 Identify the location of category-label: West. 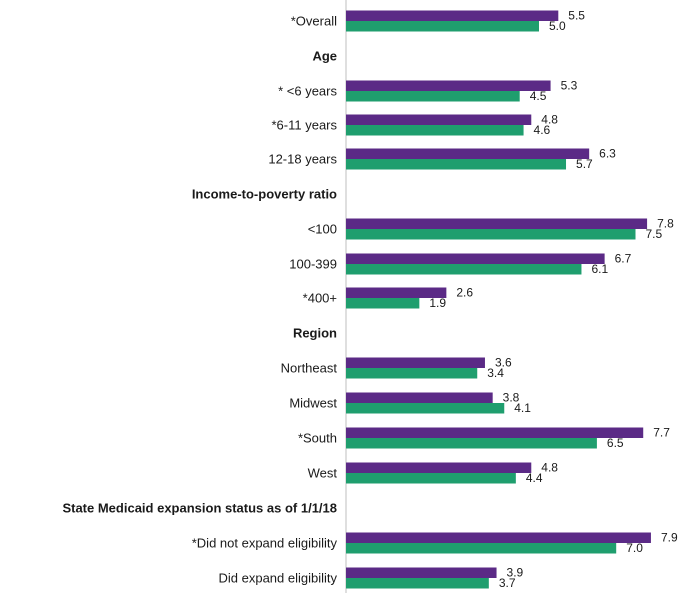
(323, 473).